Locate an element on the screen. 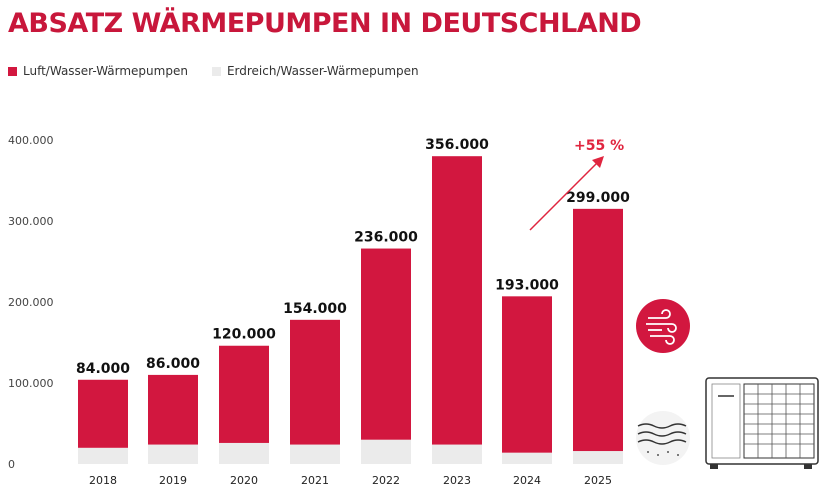 The height and width of the screenshot is (498, 819). x-tick-label-2019: 2019 is located at coordinates (173, 480).